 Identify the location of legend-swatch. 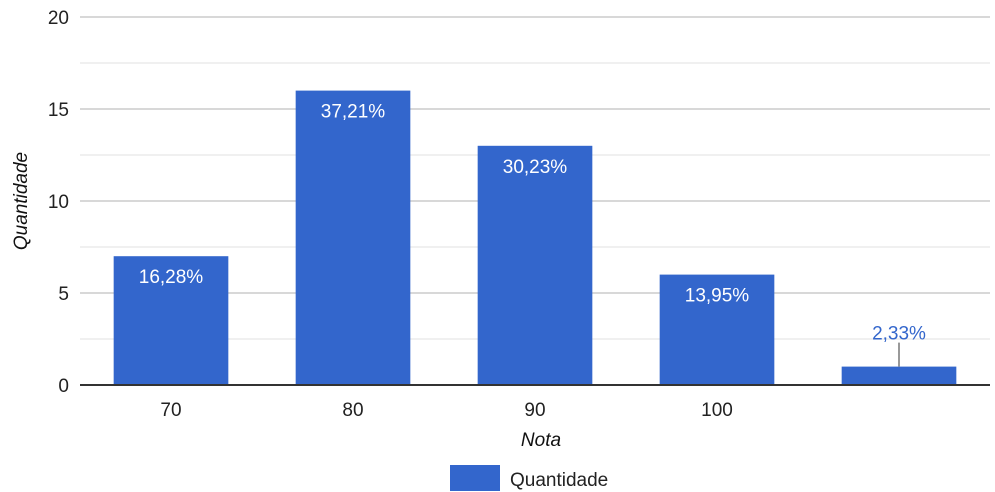
(475, 478).